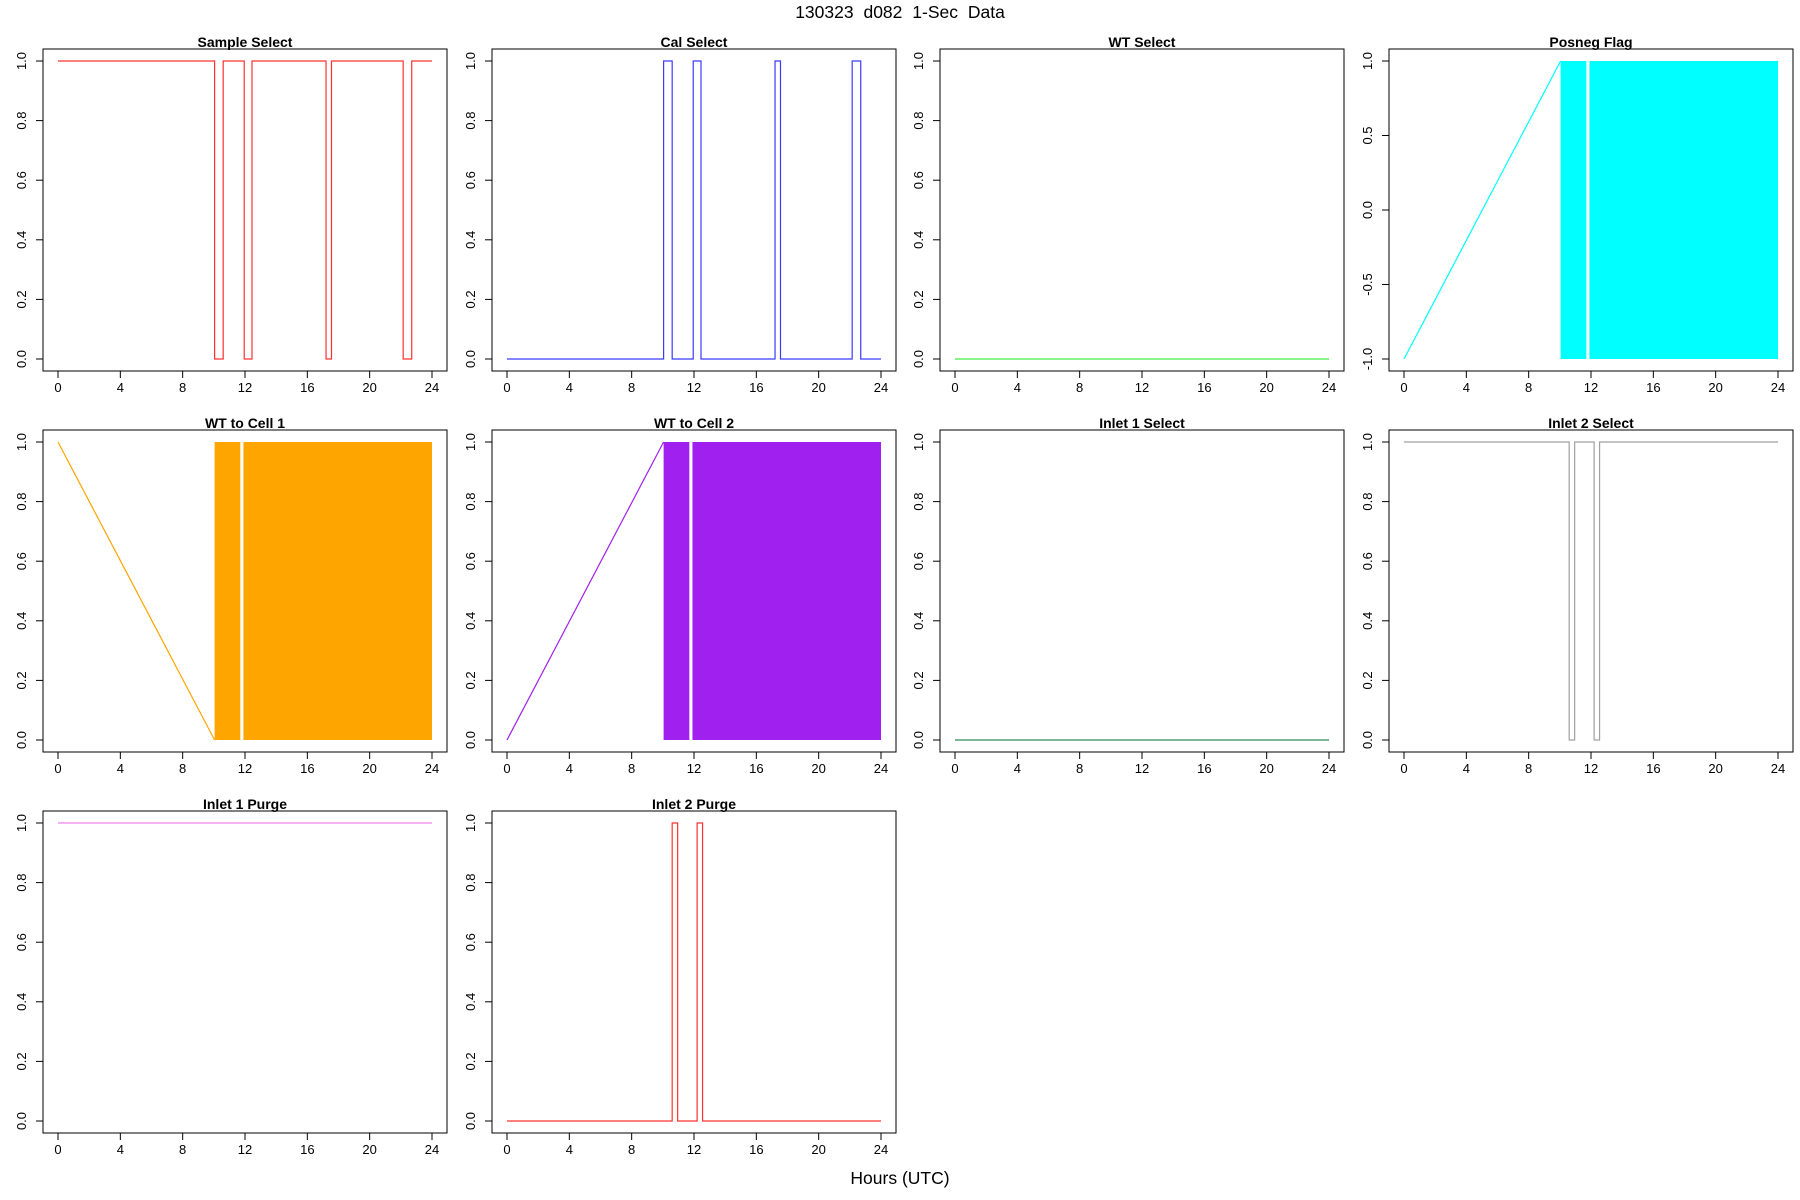 This screenshot has width=1800, height=1200. I want to click on panel-title: Inlet 2 Purge, so click(694, 804).